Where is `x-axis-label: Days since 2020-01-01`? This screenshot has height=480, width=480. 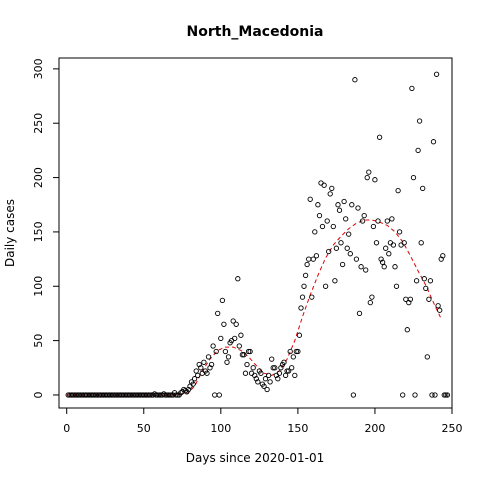 x-axis-label: Days since 2020-01-01 is located at coordinates (255, 458).